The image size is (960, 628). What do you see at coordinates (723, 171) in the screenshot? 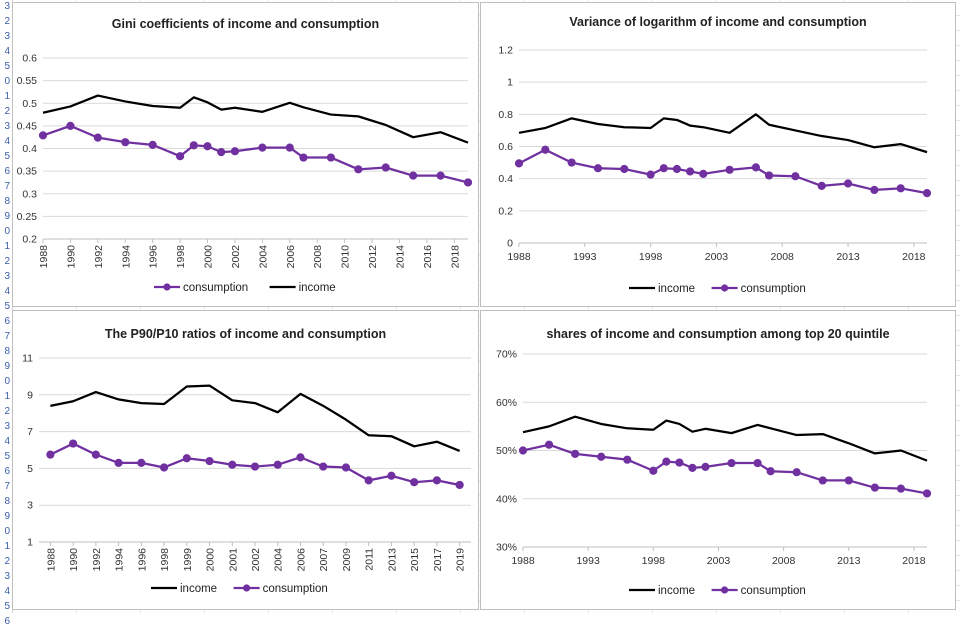
I see `series-line-consumption` at bounding box center [723, 171].